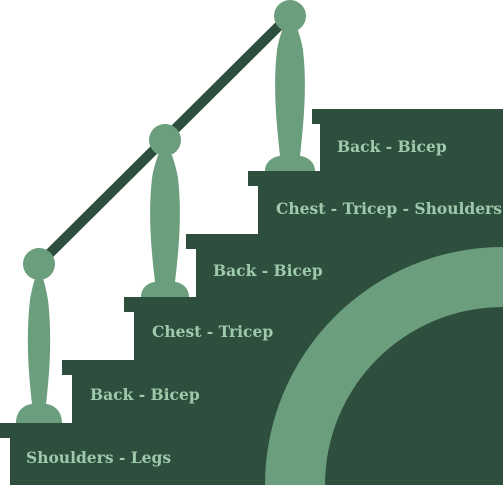 The image size is (503, 485). Describe the element at coordinates (414, 396) in the screenshot. I see `arch-inner` at that location.